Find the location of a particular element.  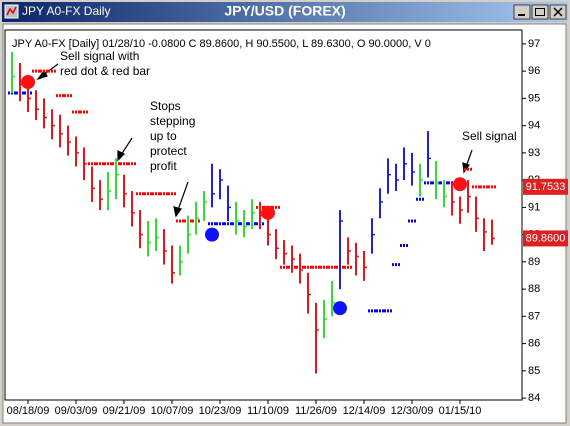

y-tick-label: 95 is located at coordinates (534, 98).